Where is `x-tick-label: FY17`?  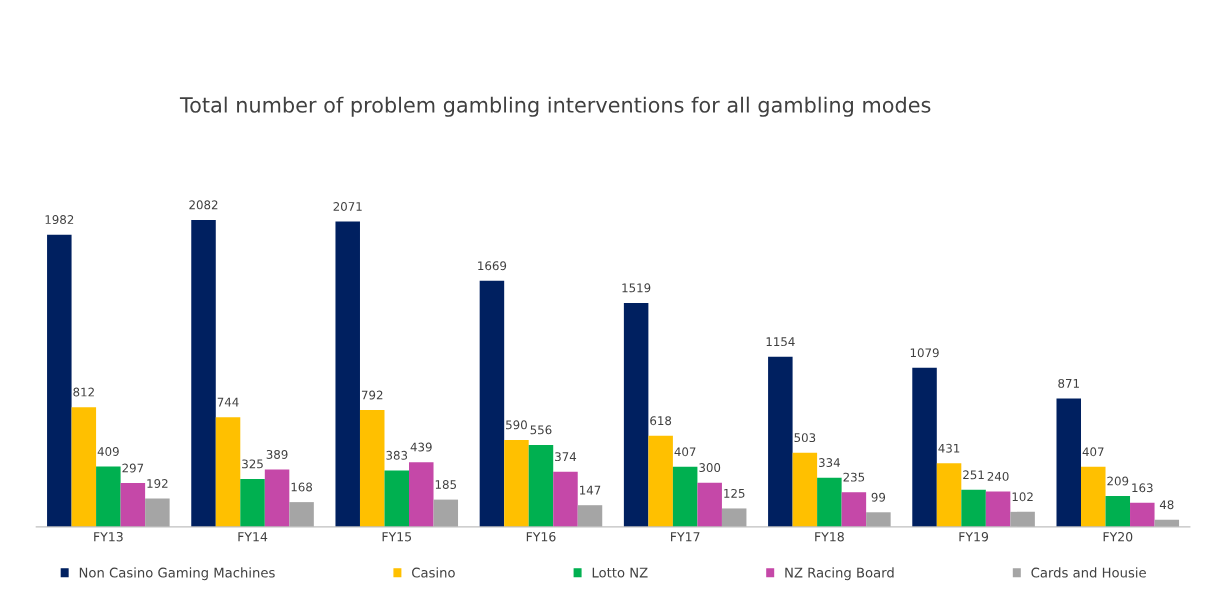
x-tick-label: FY17 is located at coordinates (685, 537).